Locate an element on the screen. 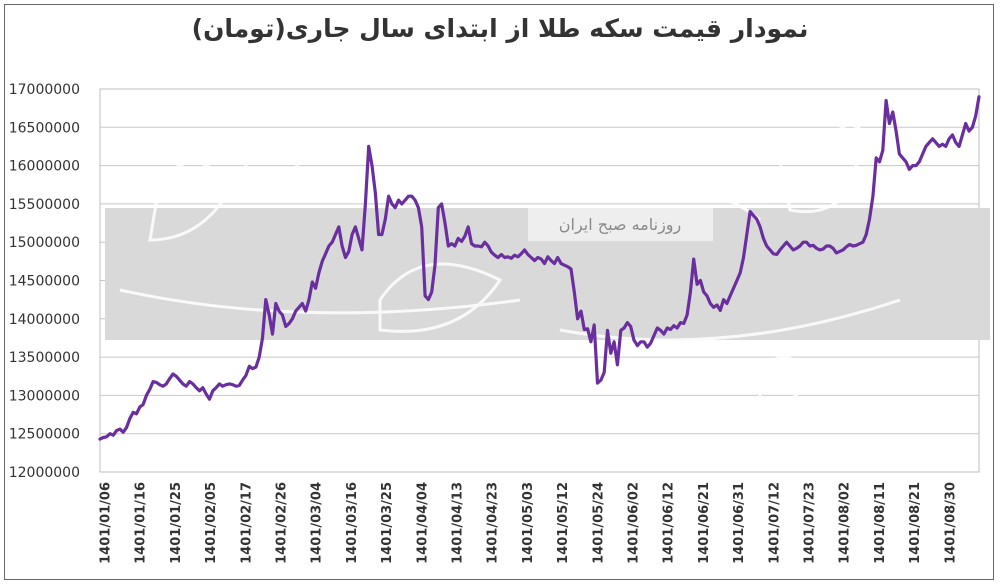 This screenshot has width=1000, height=586. y-tick-label: 12500000 is located at coordinates (44, 435).